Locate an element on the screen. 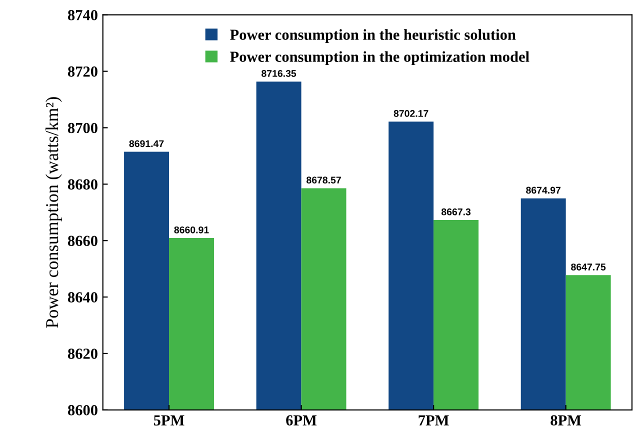 The image size is (639, 437). data-label: 8674.97 is located at coordinates (543, 190).